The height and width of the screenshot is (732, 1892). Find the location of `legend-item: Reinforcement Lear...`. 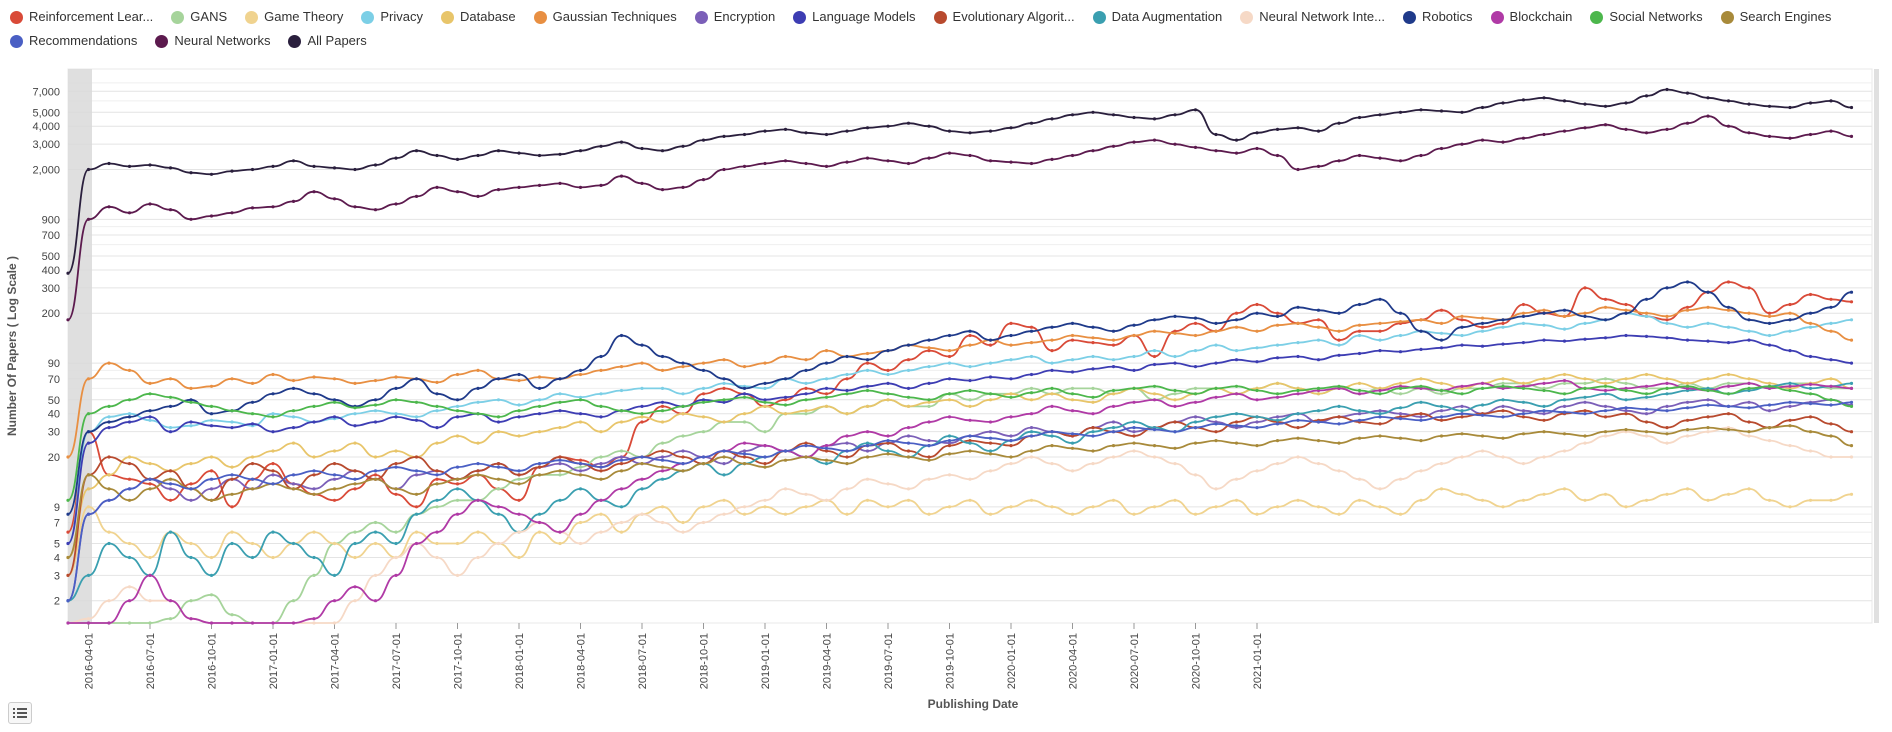

legend-item: Reinforcement Lear... is located at coordinates (81, 17).